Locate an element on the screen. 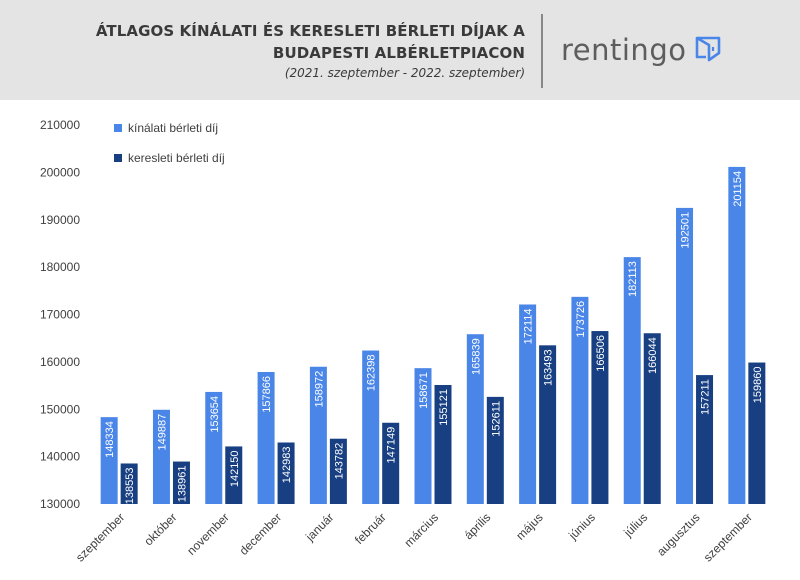 The image size is (800, 580). data-label: 163493 is located at coordinates (549, 367).